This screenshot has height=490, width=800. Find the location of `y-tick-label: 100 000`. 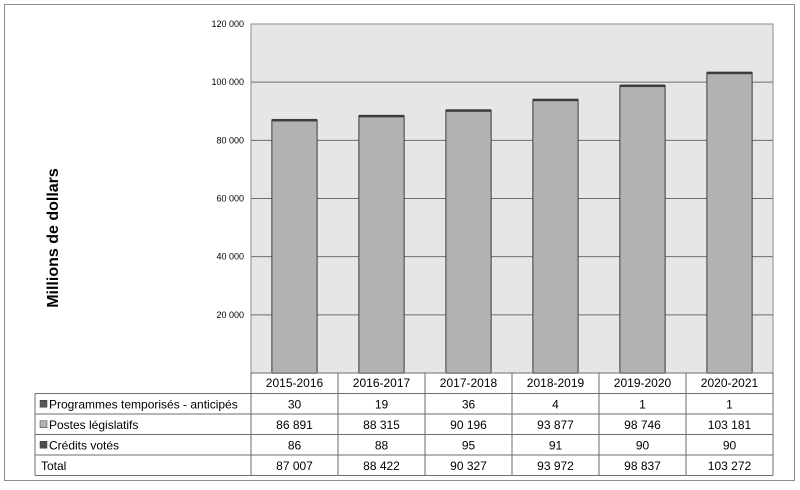

y-tick-label: 100 000 is located at coordinates (227, 82).